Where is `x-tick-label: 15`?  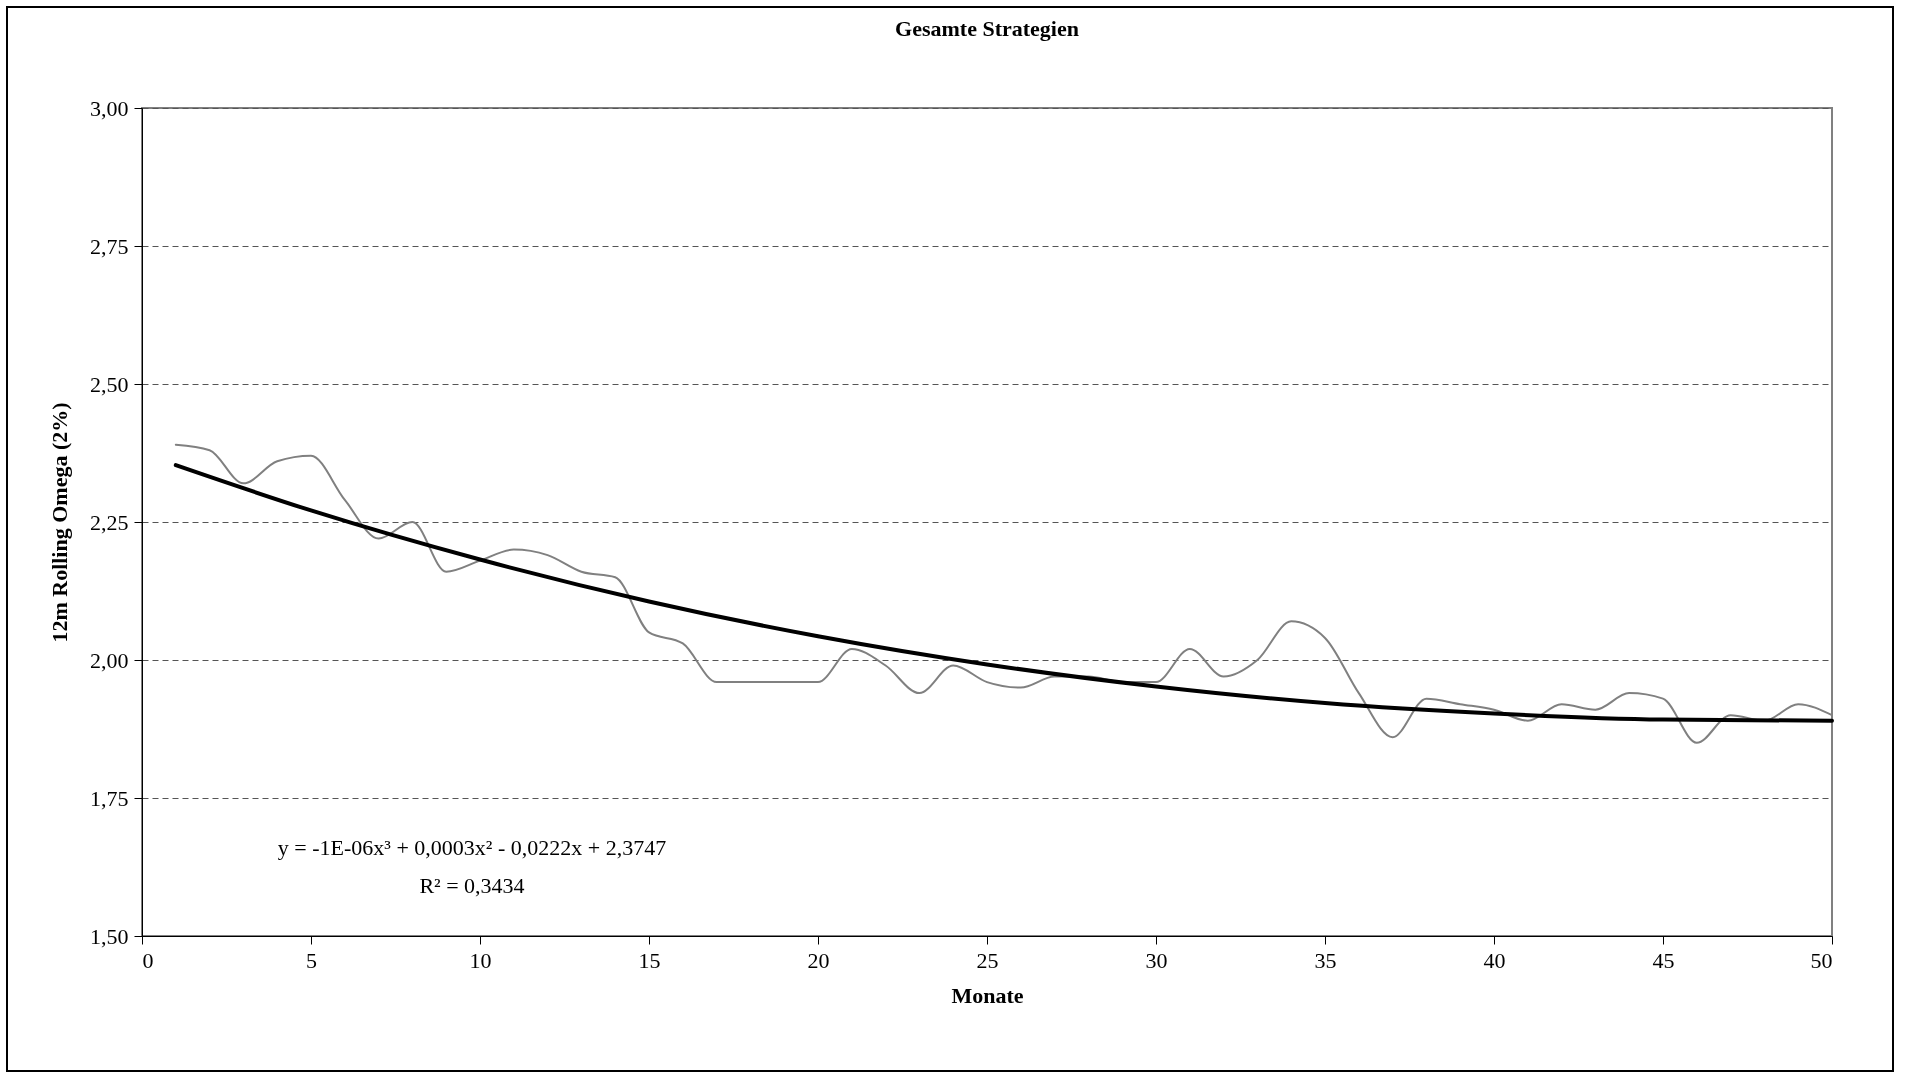 x-tick-label: 15 is located at coordinates (649, 960).